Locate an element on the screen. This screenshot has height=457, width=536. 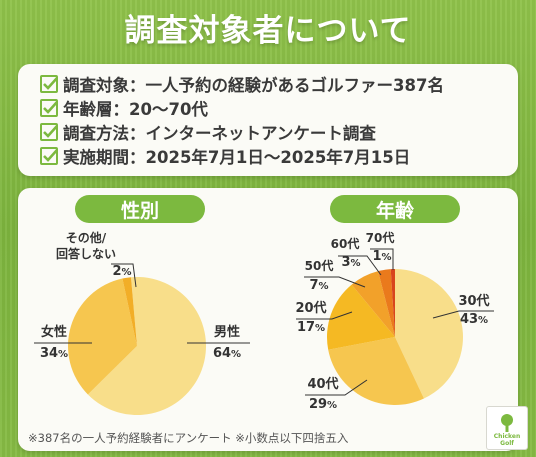
footnote: ※387名の一人予約経験者にアンケート ※小数点以下四捨五入 is located at coordinates (188, 438).